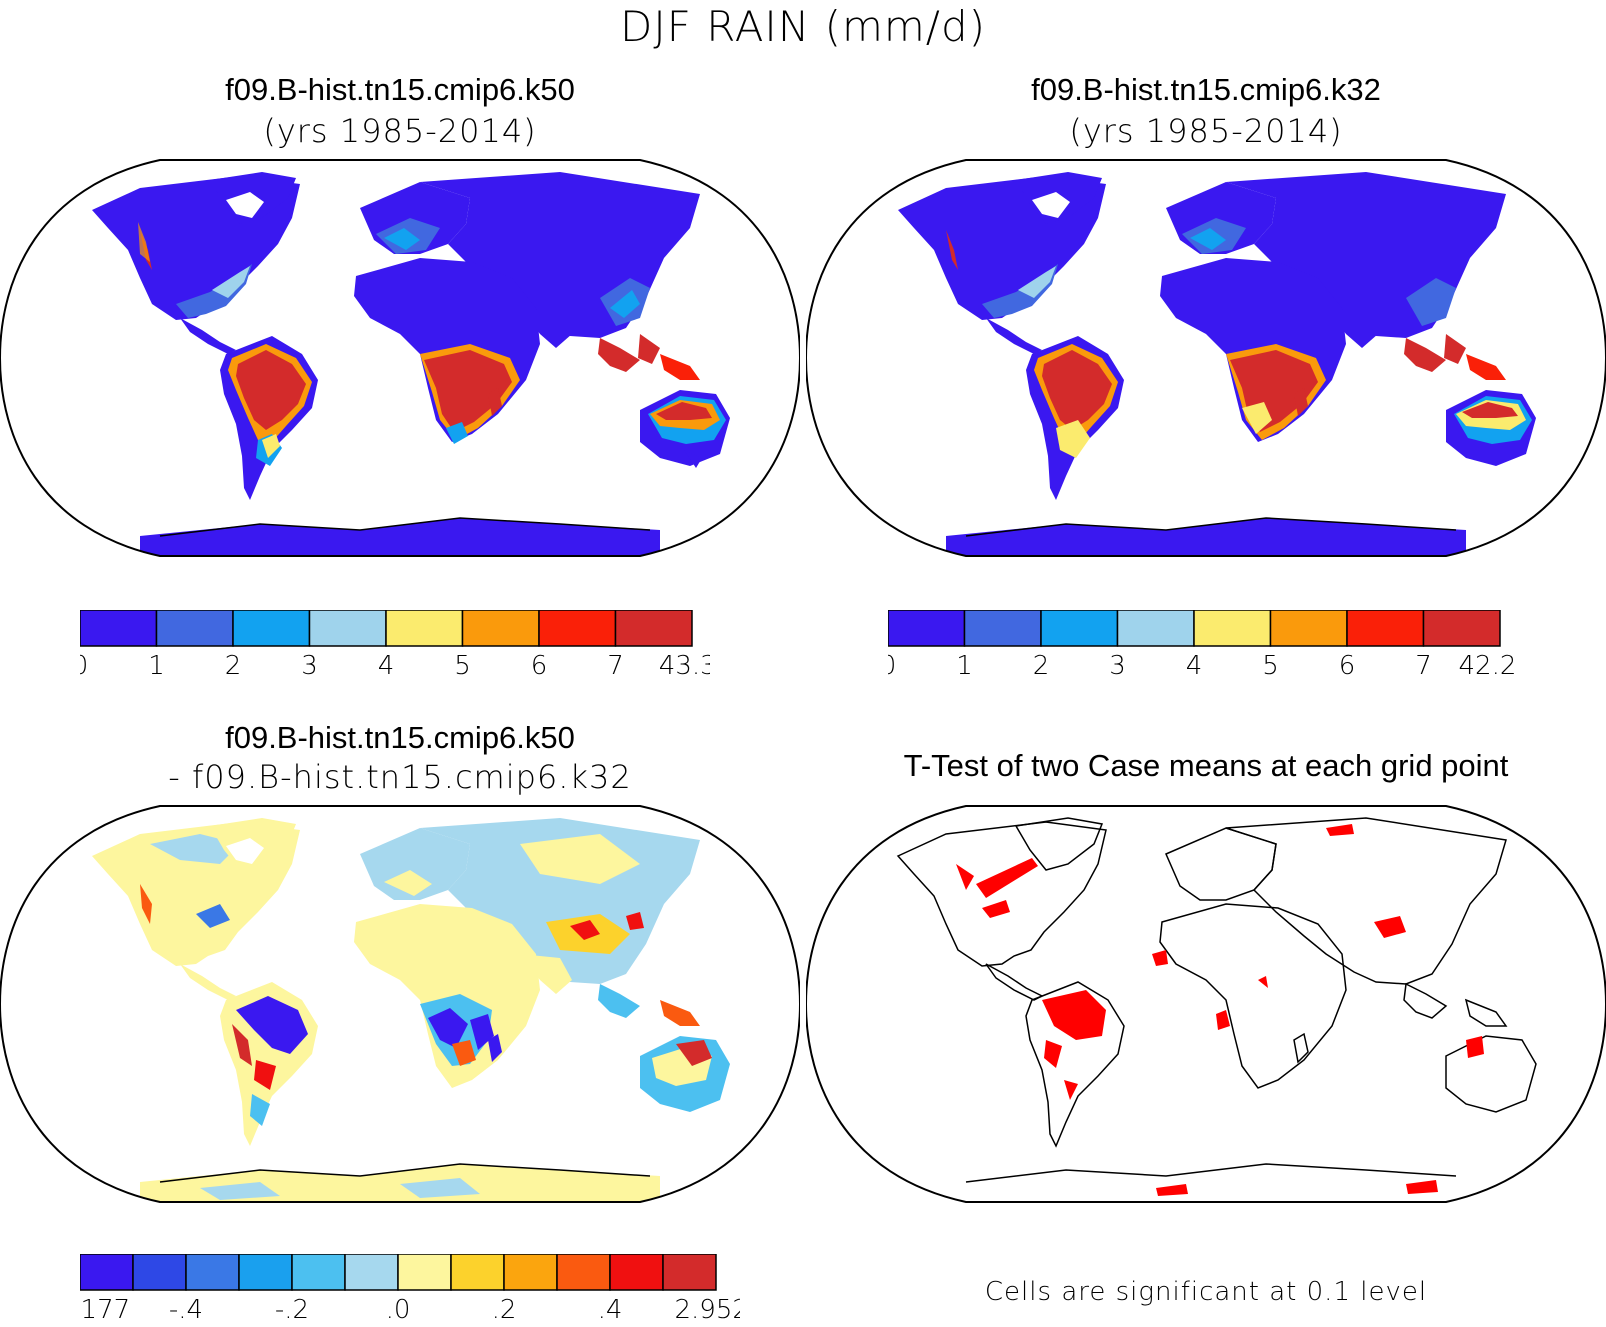  I want to click on north-america-coast, so click(1001, 894).